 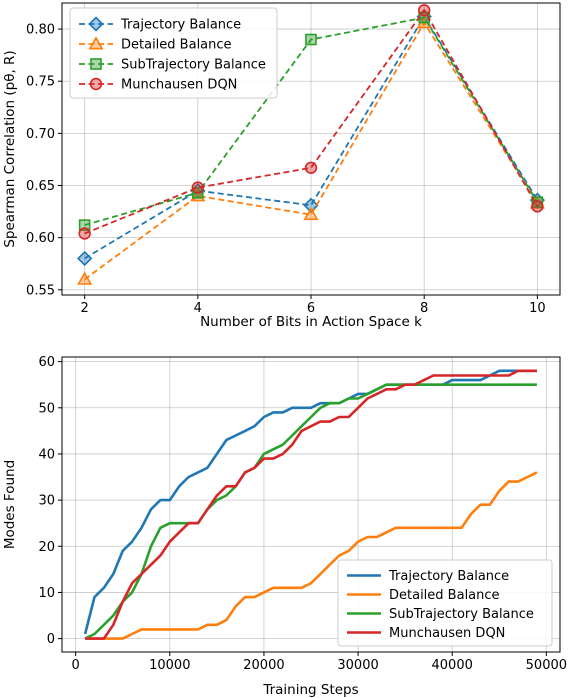 I want to click on y-tick-label: 30, so click(x=46, y=501).